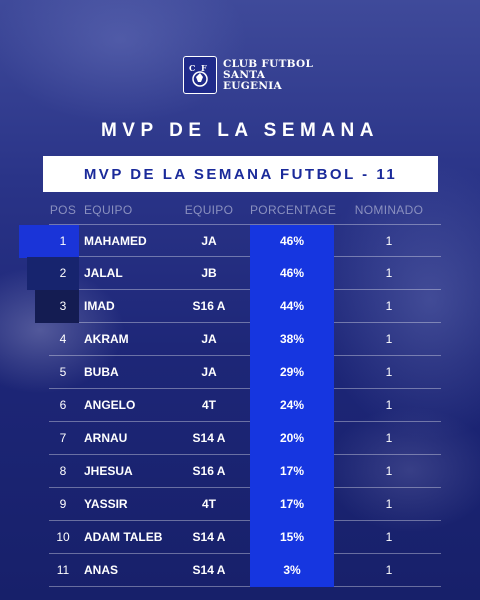 This screenshot has height=600, width=480. Describe the element at coordinates (292, 339) in the screenshot. I see `percentage-cell: 38%` at that location.